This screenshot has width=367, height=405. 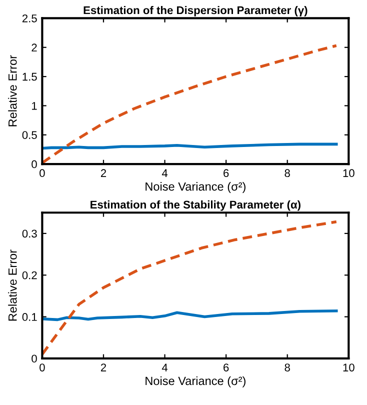 I want to click on y-tick-label: 2, so click(x=34, y=48).